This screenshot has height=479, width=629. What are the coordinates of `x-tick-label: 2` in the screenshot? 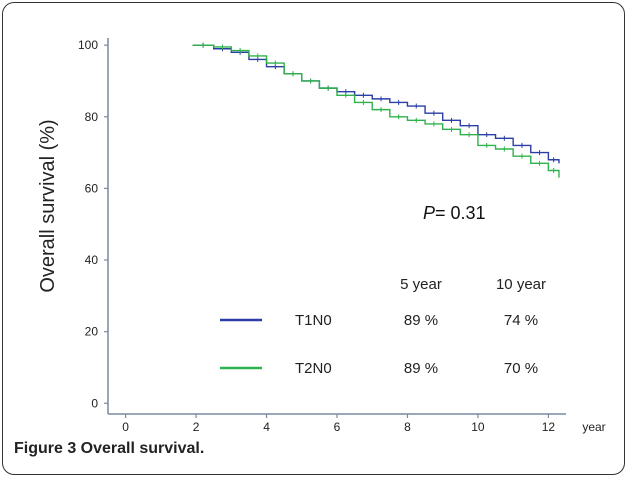 It's located at (196, 427).